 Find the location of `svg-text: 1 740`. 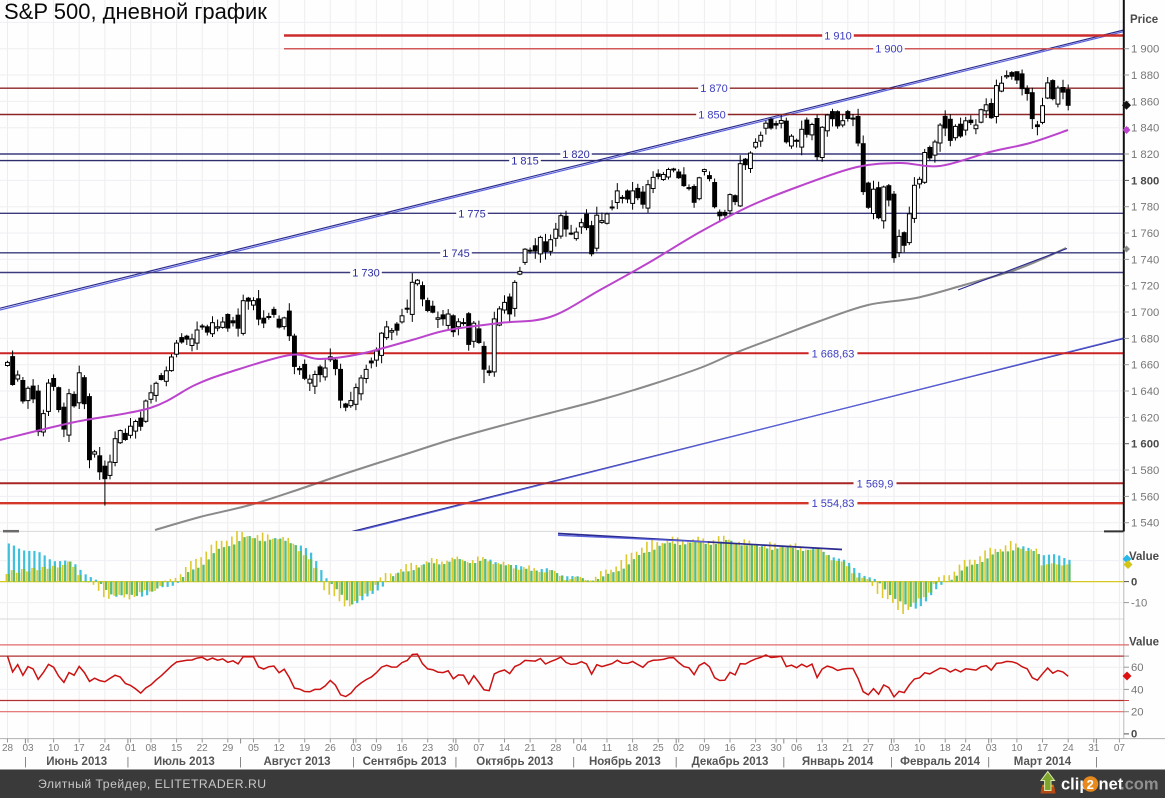

svg-text: 1 740 is located at coordinates (1145, 260).